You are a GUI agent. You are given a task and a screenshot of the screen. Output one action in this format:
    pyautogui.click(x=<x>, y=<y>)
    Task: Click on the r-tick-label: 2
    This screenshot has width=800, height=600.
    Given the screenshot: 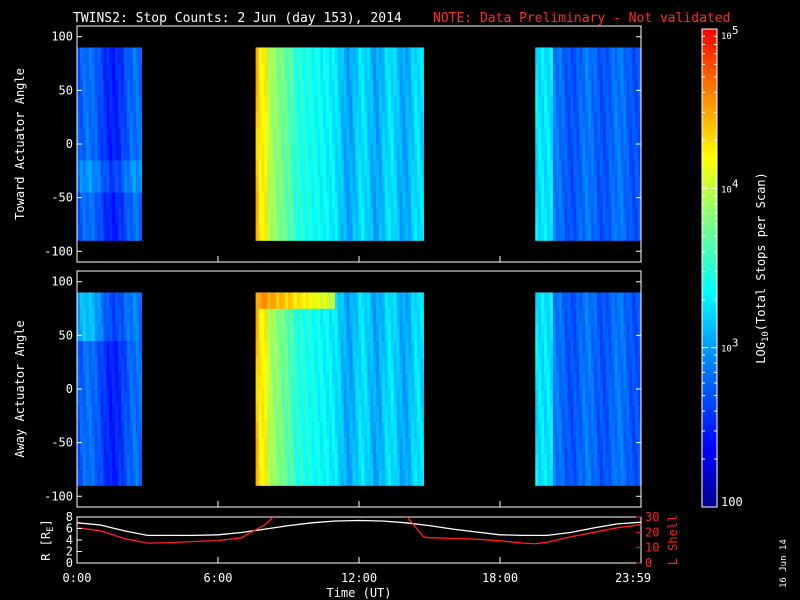 What is the action you would take?
    pyautogui.click(x=69, y=552)
    